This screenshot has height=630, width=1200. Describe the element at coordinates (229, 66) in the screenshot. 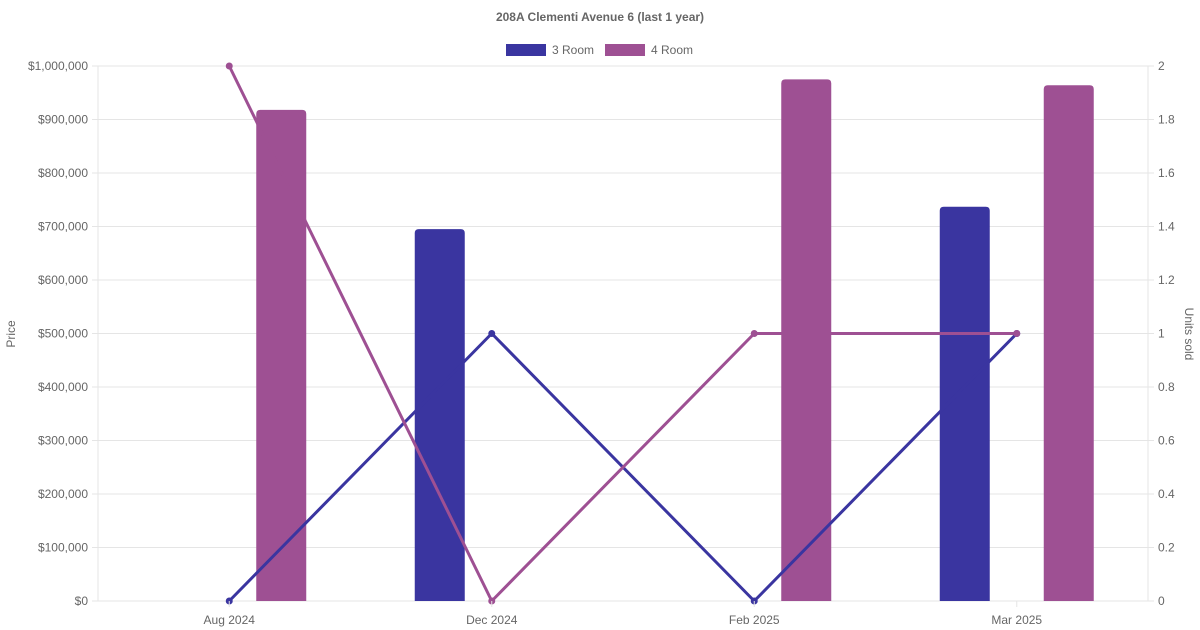

I see `point-4-room-aug-2024` at that location.